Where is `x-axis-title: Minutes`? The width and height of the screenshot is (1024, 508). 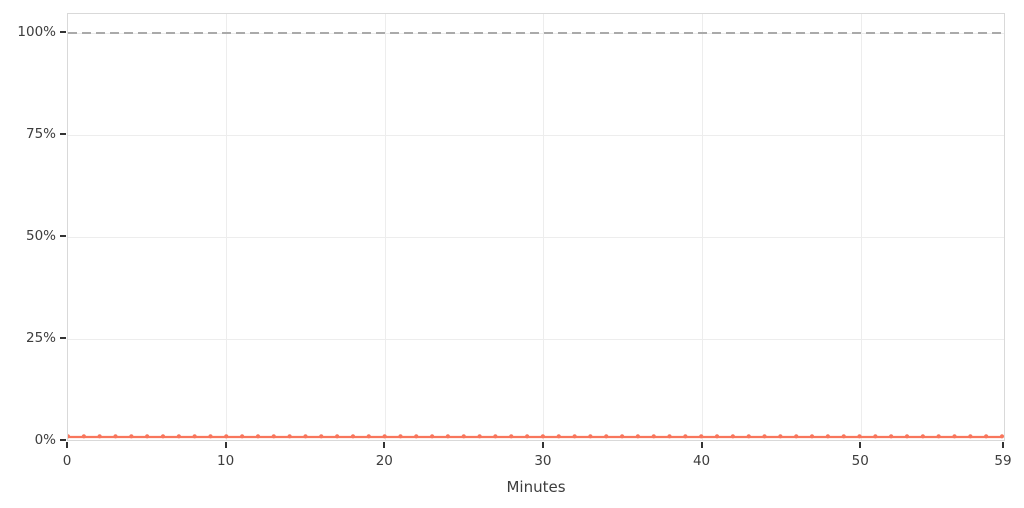
x-axis-title: Minutes is located at coordinates (536, 487).